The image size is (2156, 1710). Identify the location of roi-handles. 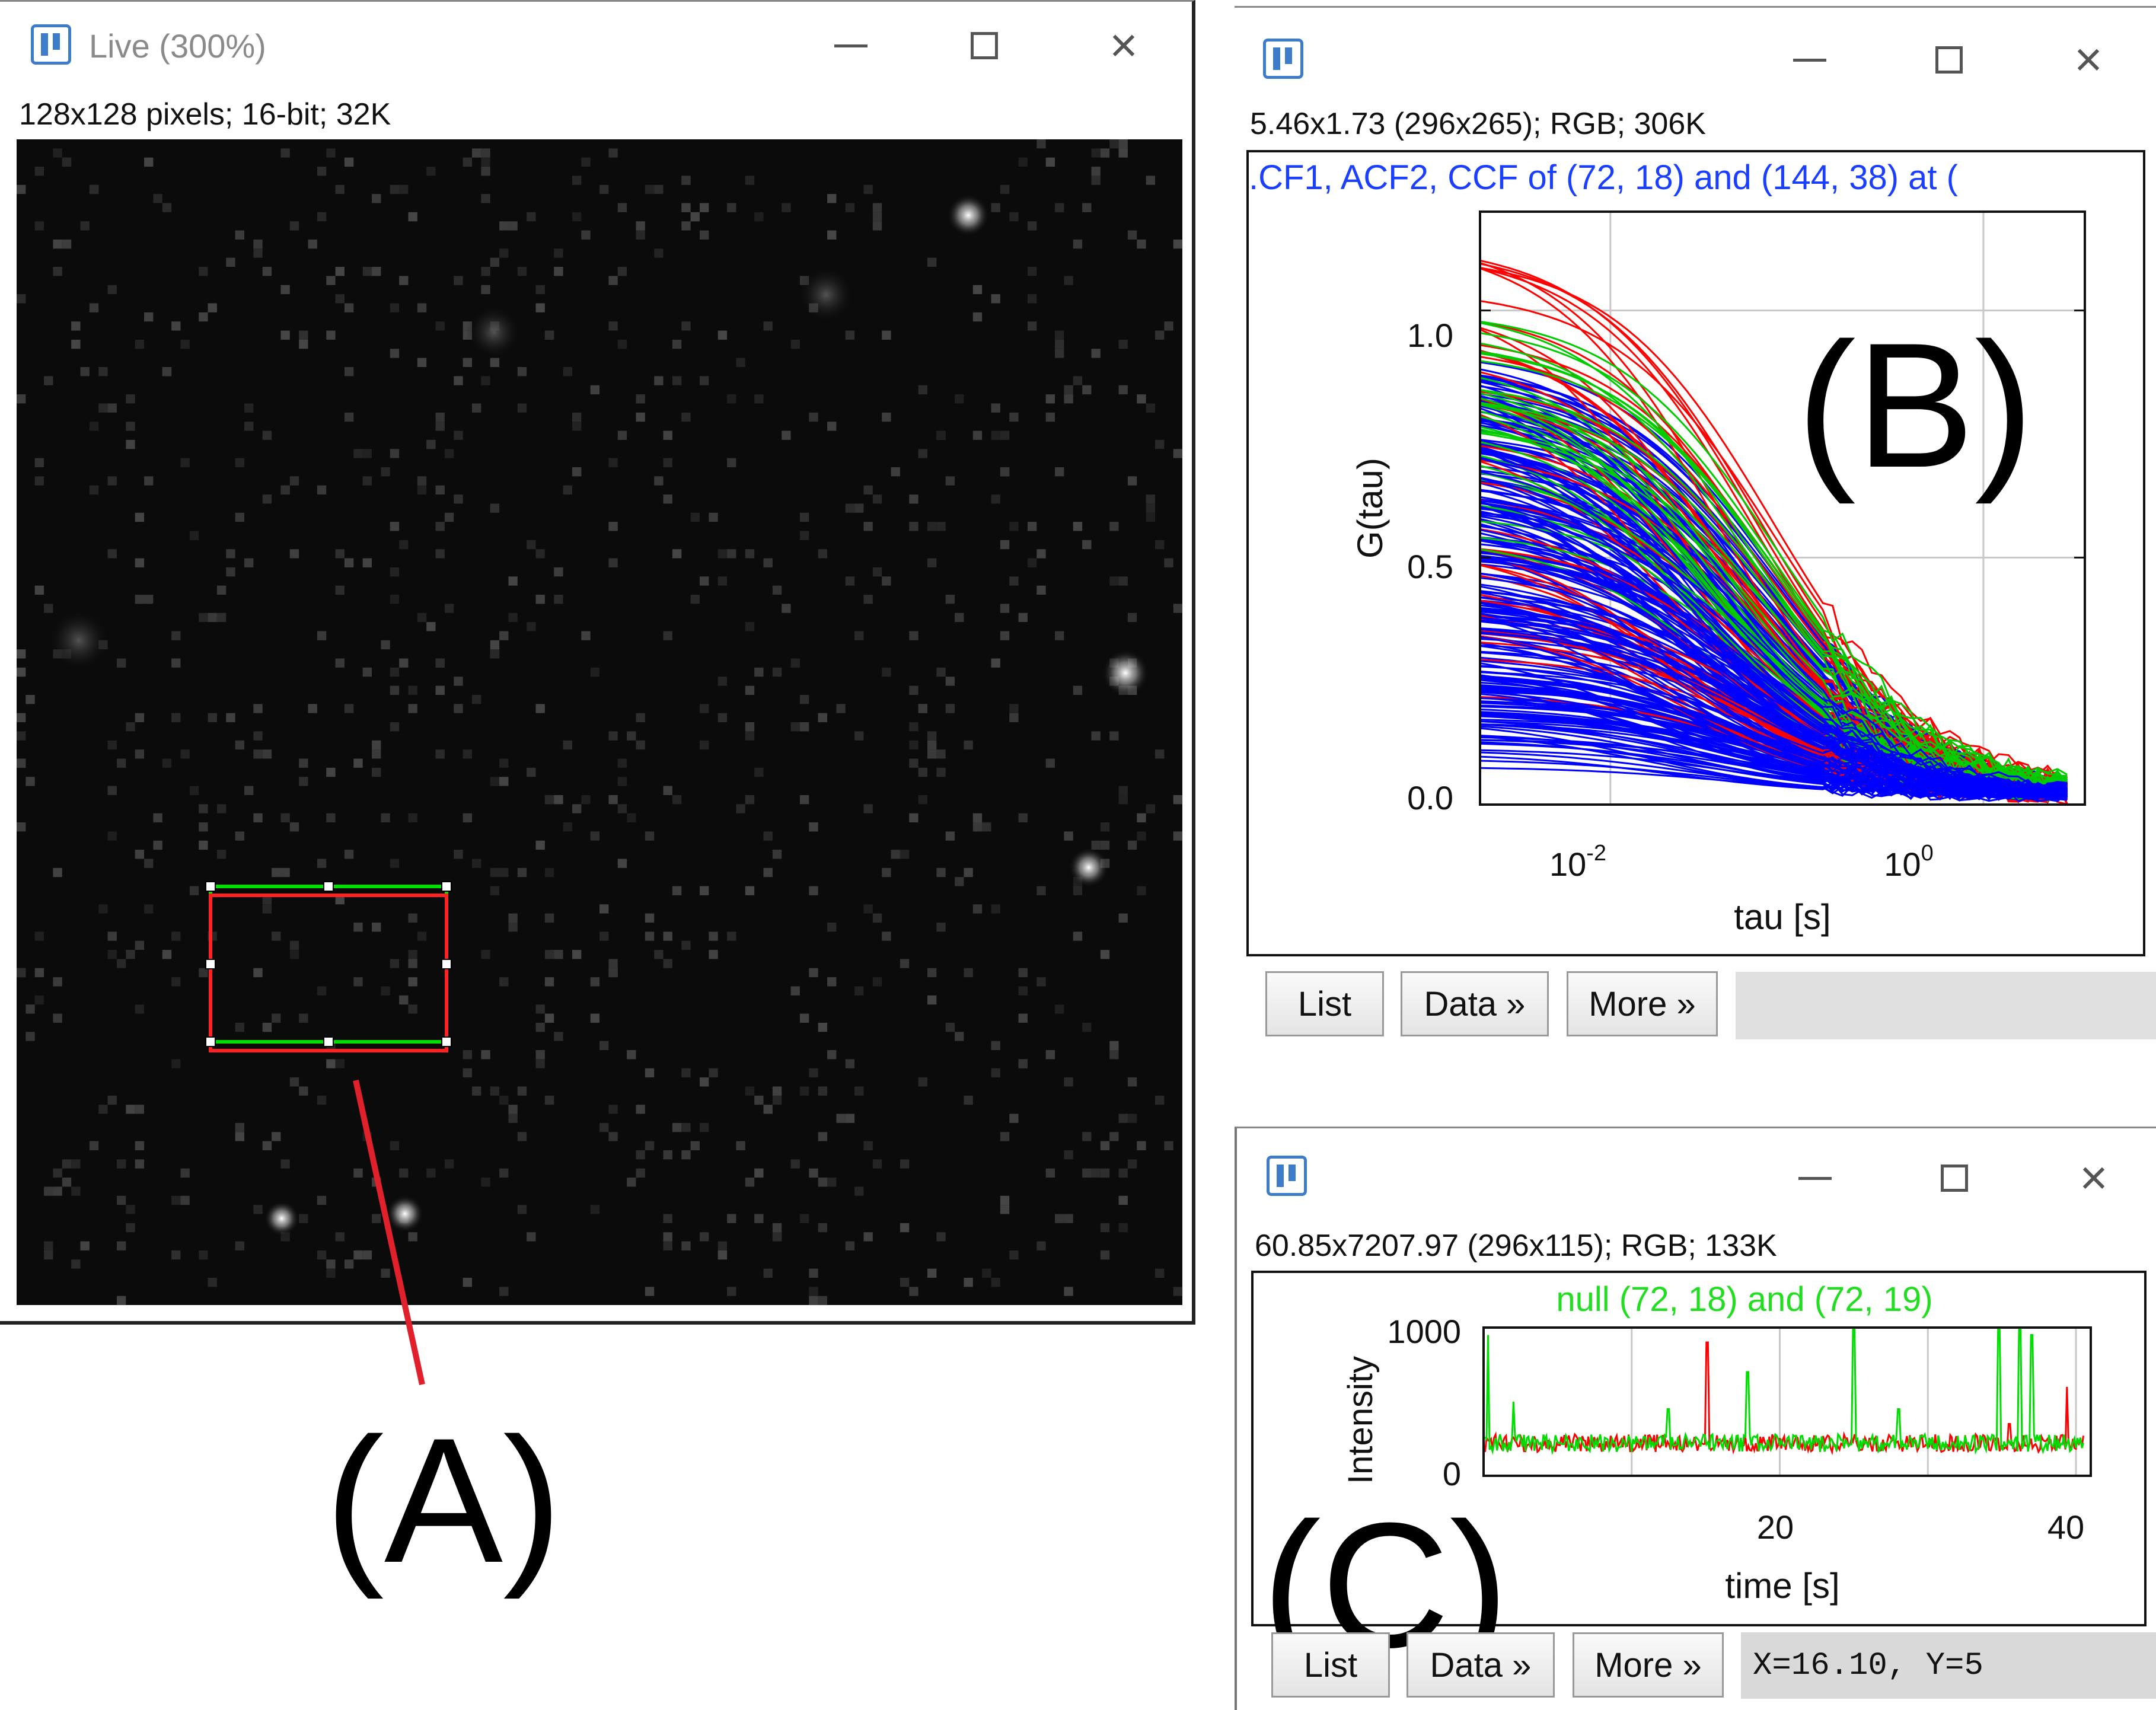
(328, 964).